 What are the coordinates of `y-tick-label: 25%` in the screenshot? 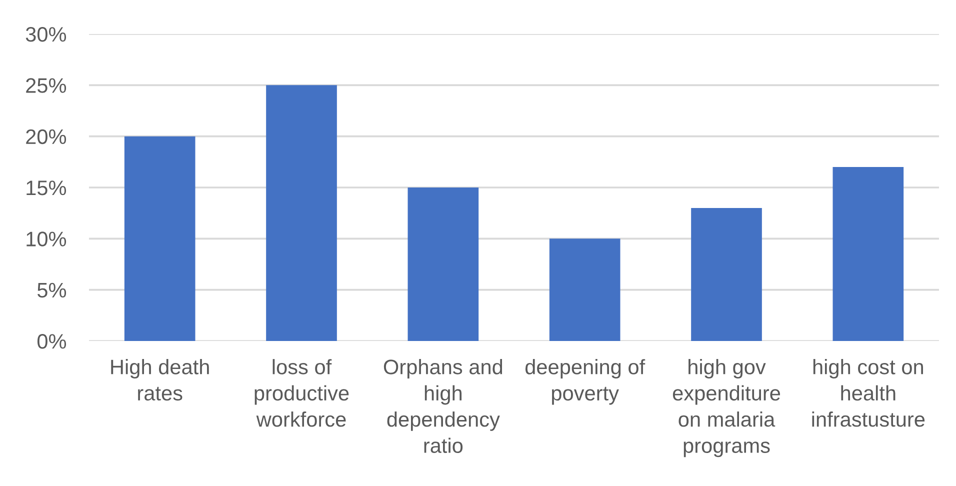 It's located at (46, 85).